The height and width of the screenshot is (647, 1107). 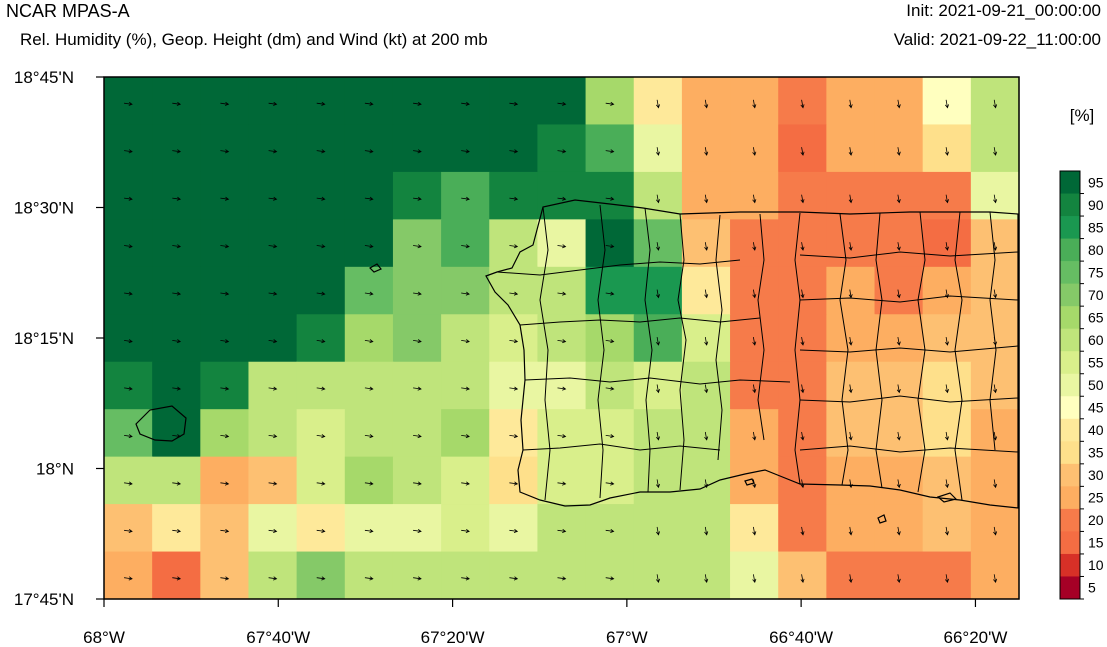 What do you see at coordinates (1070, 385) in the screenshot?
I see `colorbar-frame` at bounding box center [1070, 385].